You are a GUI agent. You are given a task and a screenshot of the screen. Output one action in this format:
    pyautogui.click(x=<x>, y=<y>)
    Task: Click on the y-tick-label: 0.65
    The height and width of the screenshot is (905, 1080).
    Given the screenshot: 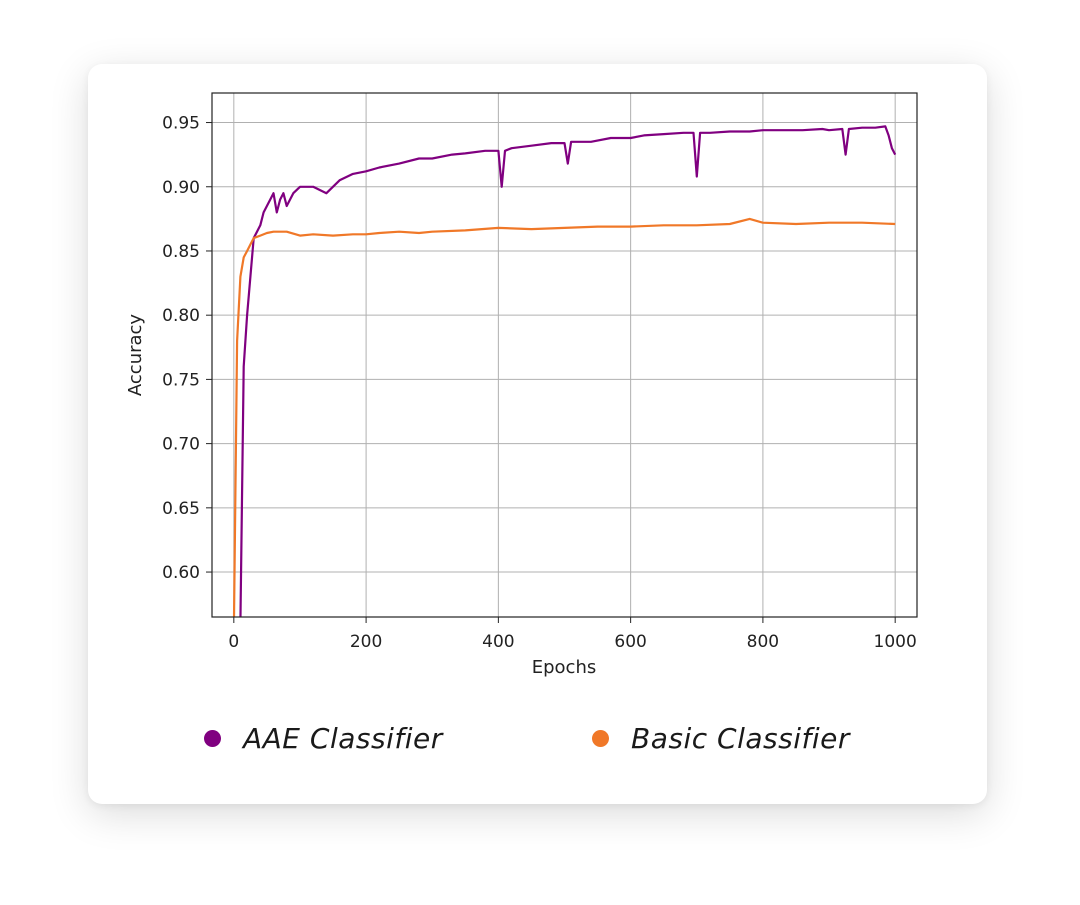 What is the action you would take?
    pyautogui.click(x=181, y=509)
    